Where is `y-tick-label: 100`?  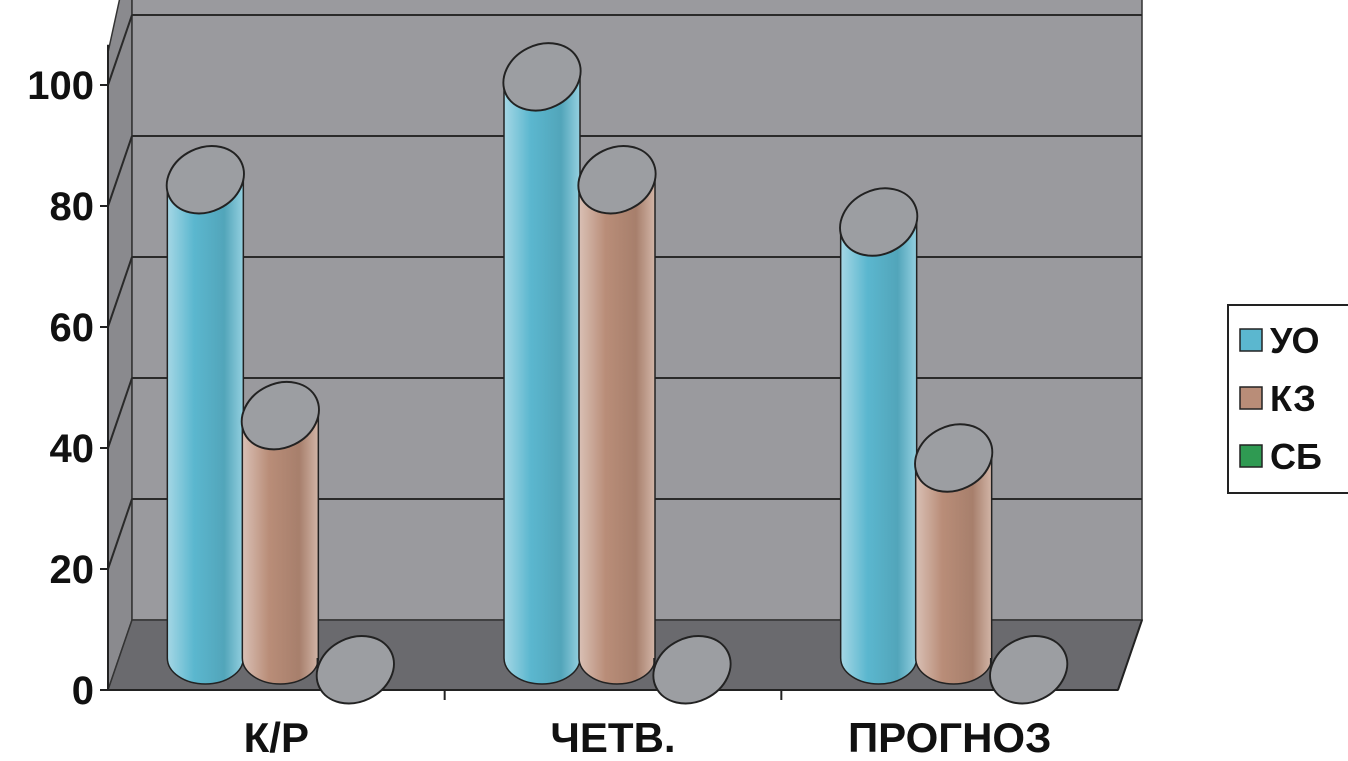 y-tick-label: 100 is located at coordinates (60, 86).